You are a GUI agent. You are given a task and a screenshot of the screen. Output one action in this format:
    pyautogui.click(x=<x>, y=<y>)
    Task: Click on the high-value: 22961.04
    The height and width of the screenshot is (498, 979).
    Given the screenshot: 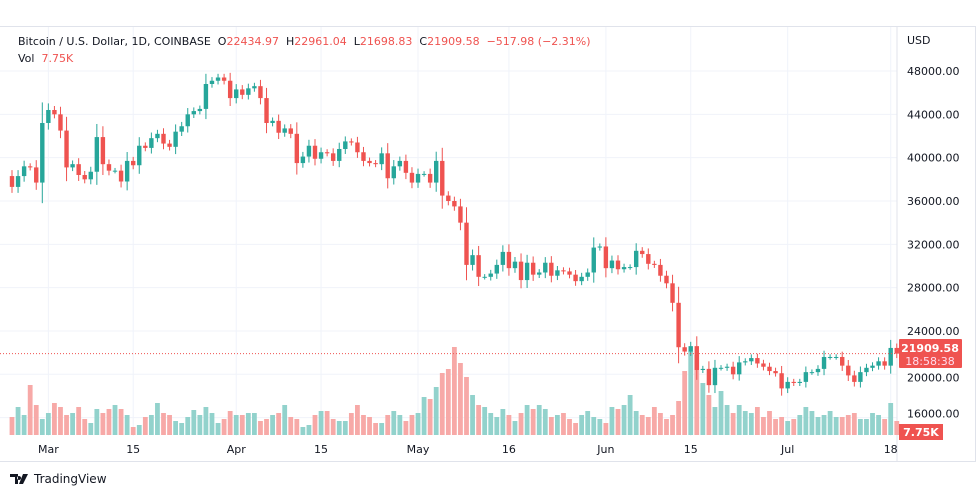 What is the action you would take?
    pyautogui.click(x=320, y=41)
    